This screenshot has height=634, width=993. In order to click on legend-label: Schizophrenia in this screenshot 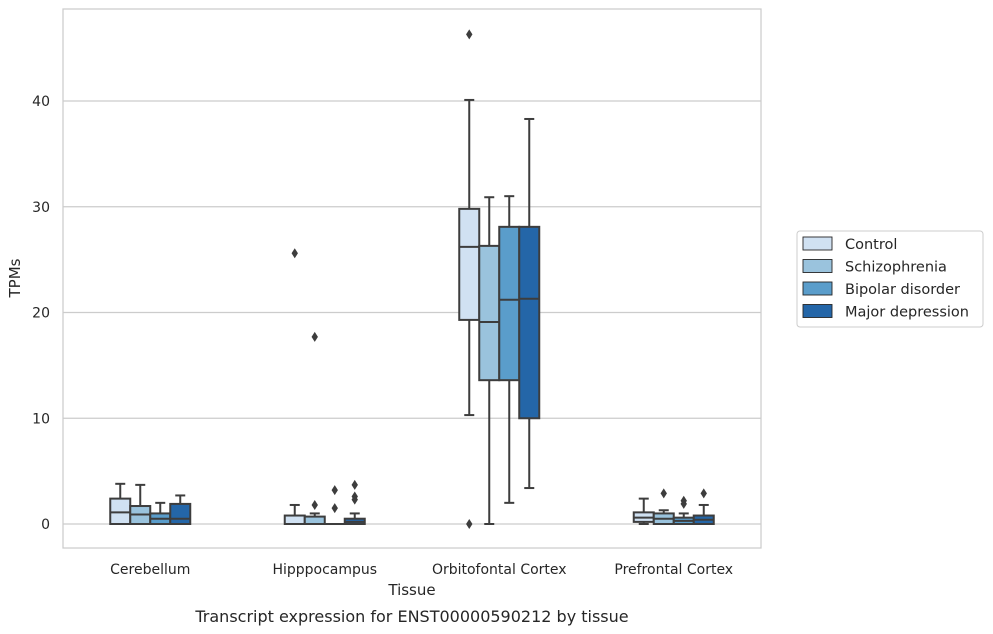, I will do `click(896, 268)`.